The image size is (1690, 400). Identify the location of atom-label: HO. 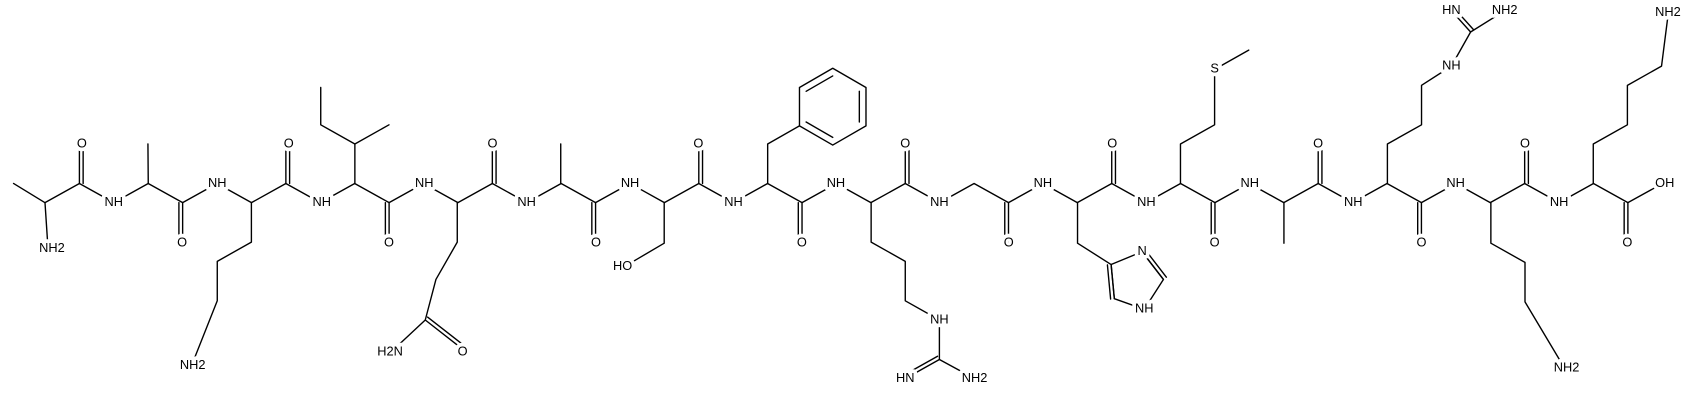
(622, 265).